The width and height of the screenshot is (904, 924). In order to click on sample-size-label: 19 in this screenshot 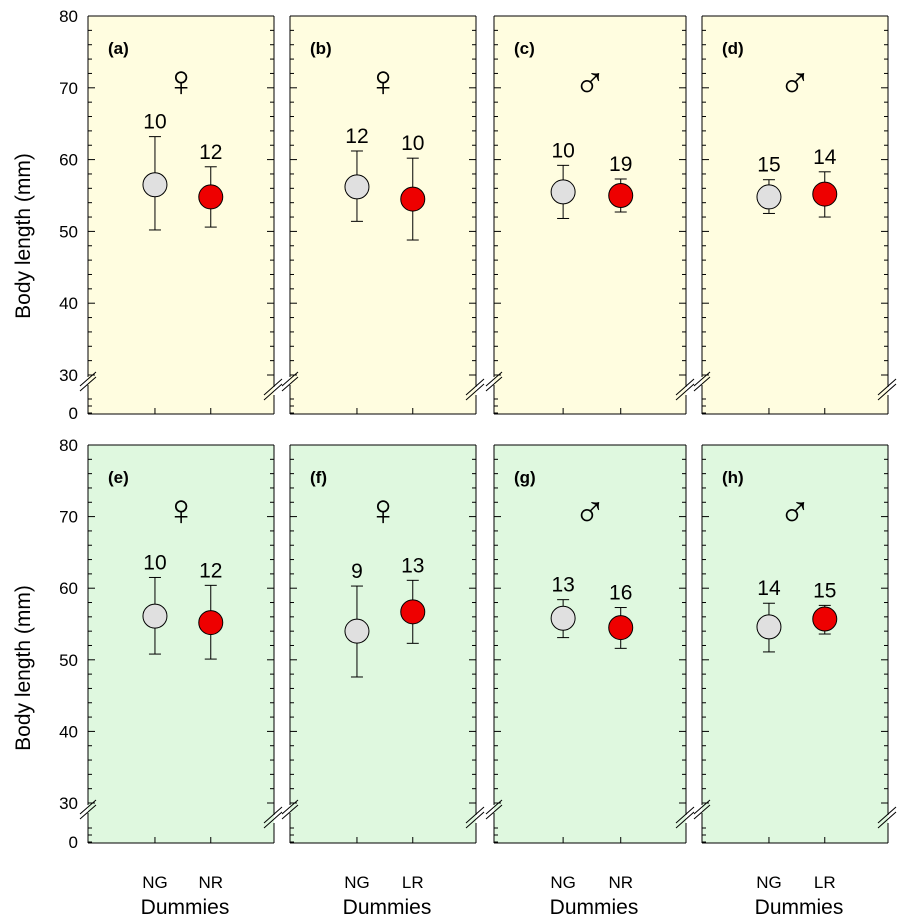, I will do `click(620, 164)`.